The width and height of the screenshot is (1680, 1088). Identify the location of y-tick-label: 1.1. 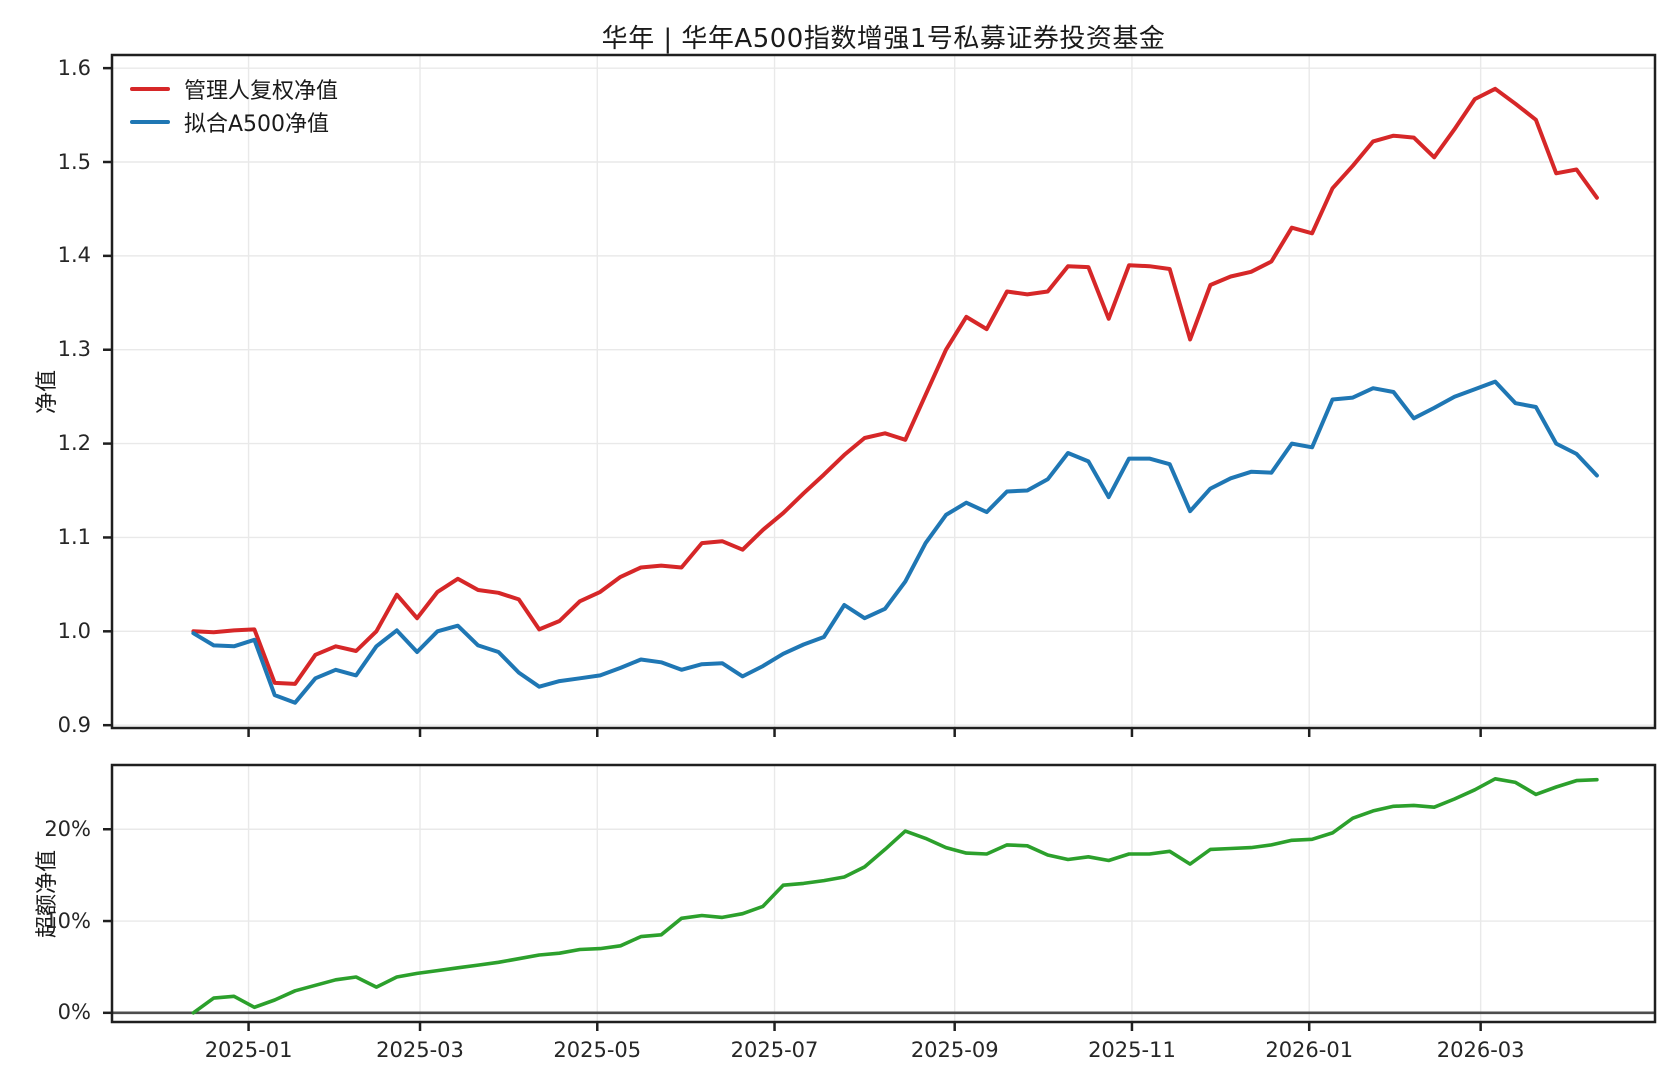
(74, 536).